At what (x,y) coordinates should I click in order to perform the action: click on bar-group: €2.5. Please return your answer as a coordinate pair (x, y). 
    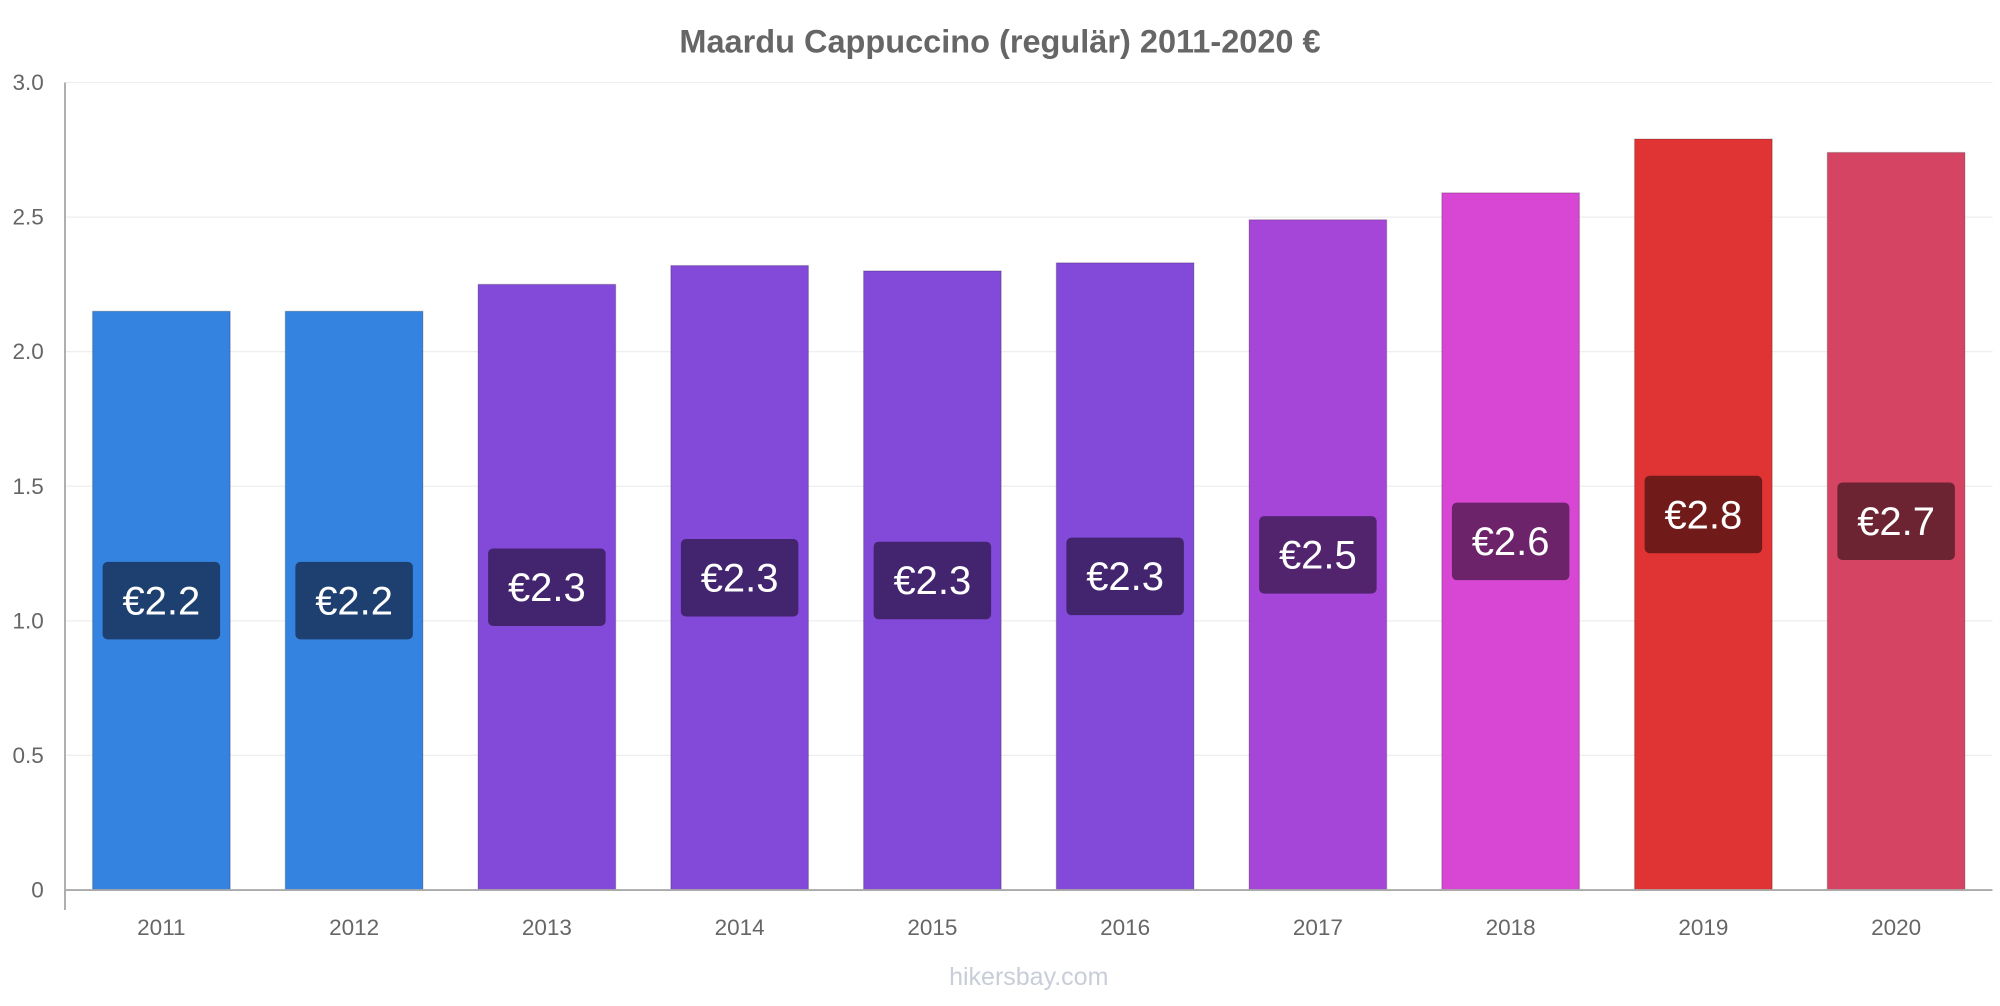
    Looking at the image, I should click on (1318, 555).